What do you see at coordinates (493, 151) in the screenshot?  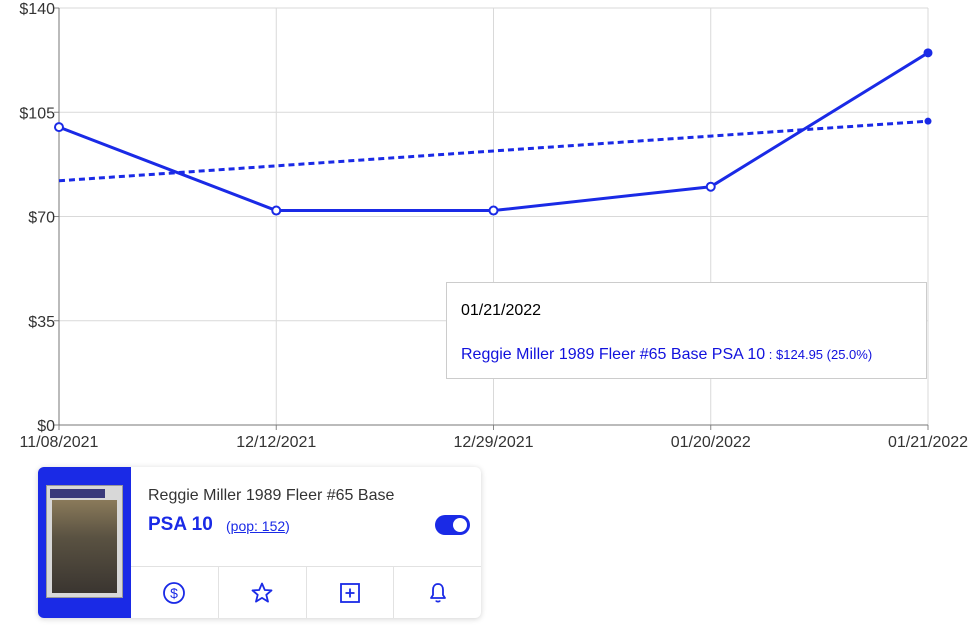 I see `trend-line` at bounding box center [493, 151].